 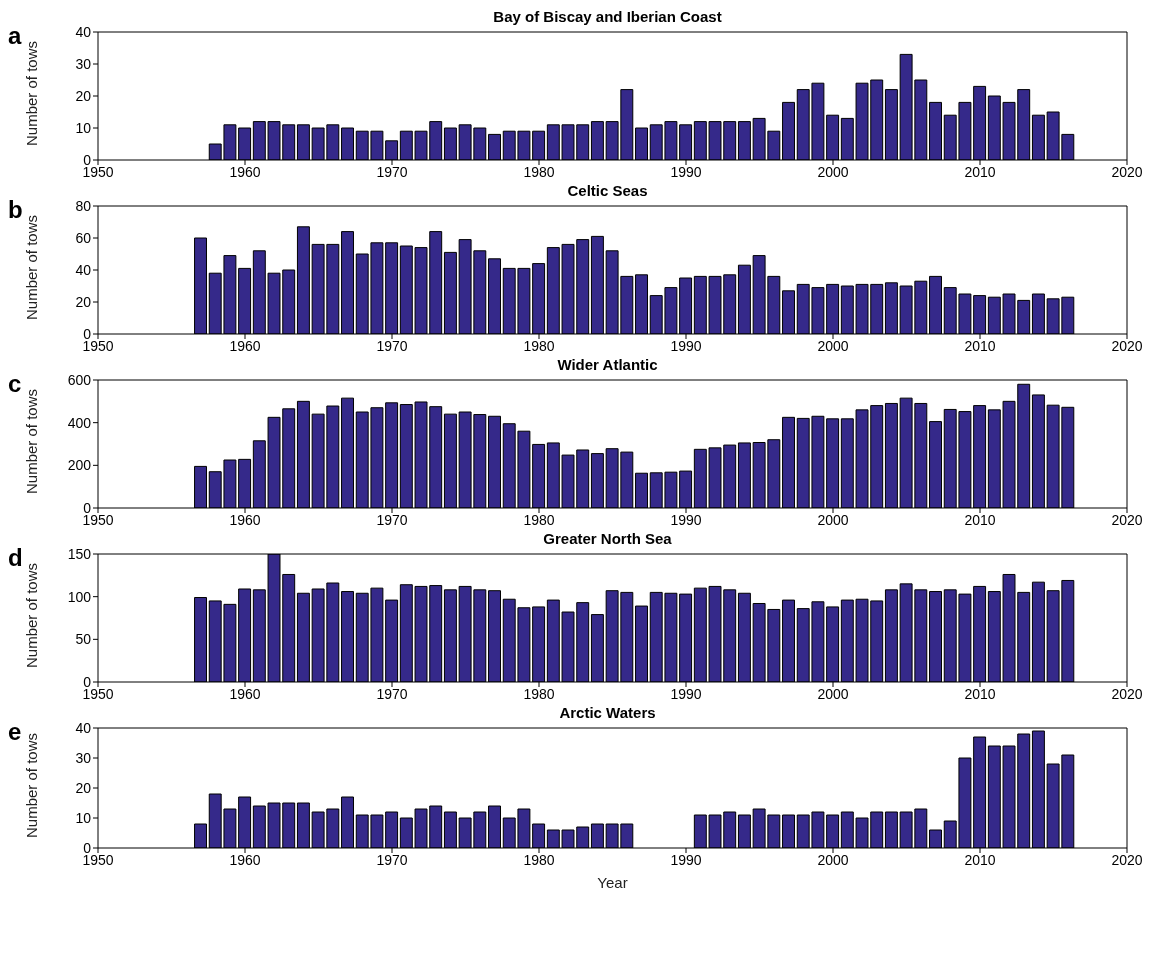 What do you see at coordinates (15, 36) in the screenshot?
I see `text: a` at bounding box center [15, 36].